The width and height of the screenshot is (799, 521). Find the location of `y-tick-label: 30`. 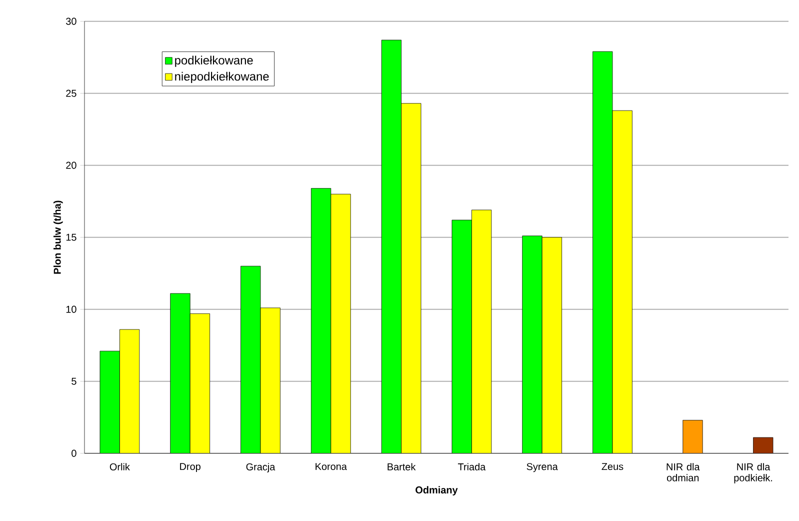

y-tick-label: 30 is located at coordinates (71, 21).